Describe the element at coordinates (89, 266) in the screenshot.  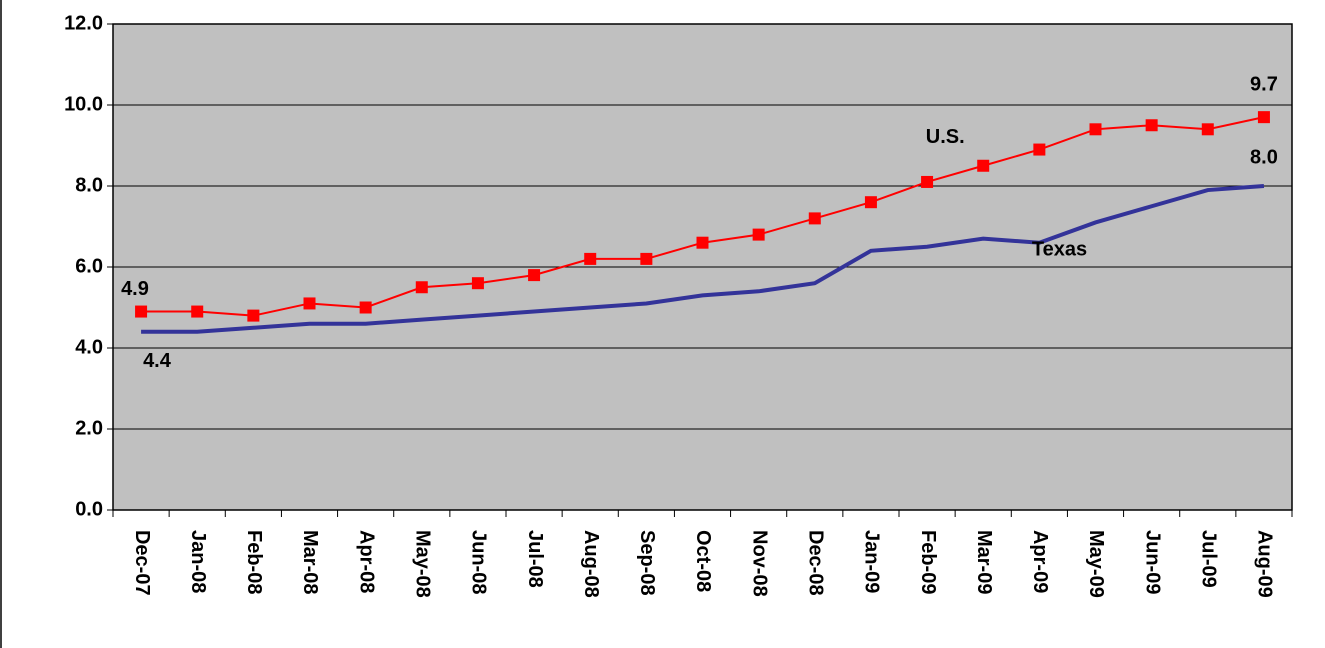
I see `y-tick-label: 6.0` at that location.